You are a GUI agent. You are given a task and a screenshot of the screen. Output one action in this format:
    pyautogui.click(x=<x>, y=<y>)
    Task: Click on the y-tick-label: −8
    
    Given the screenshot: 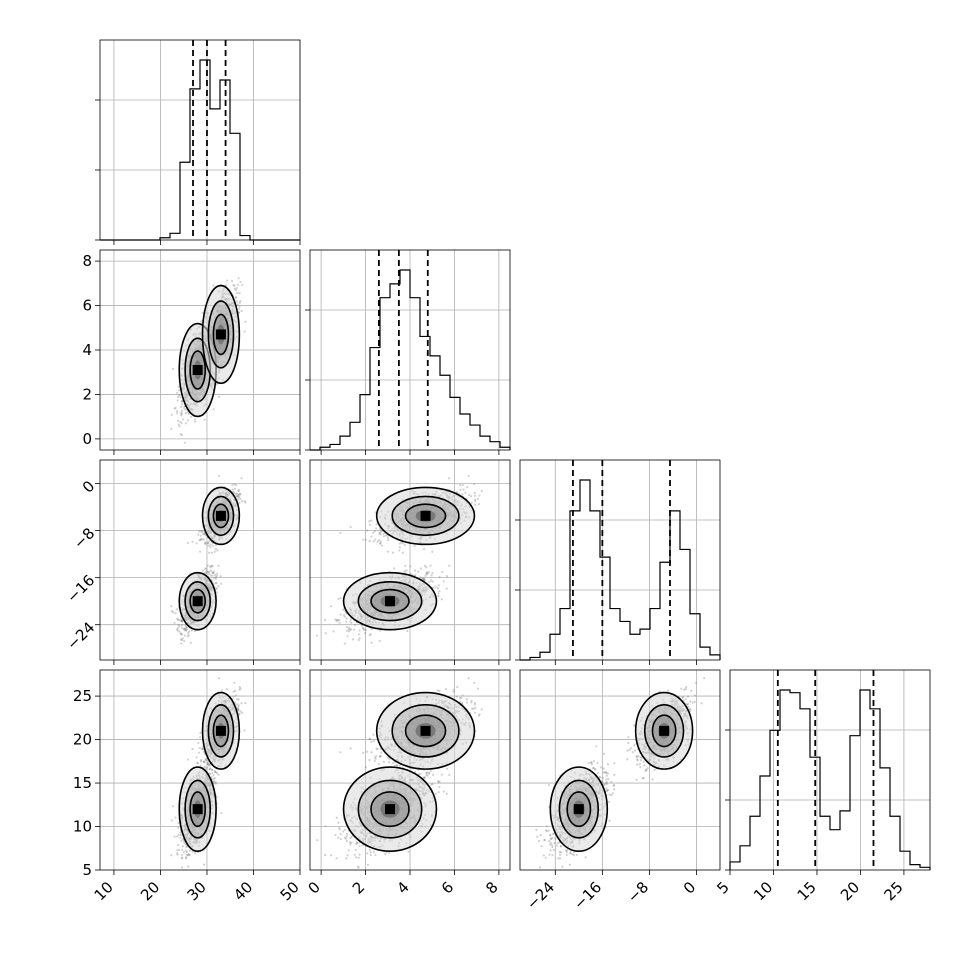 What is the action you would take?
    pyautogui.click(x=84, y=538)
    